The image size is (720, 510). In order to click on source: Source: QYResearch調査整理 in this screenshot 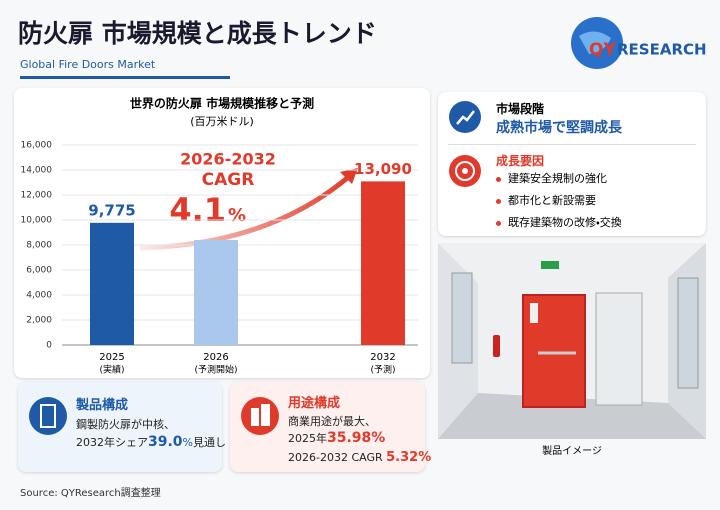, I will do `click(90, 493)`.